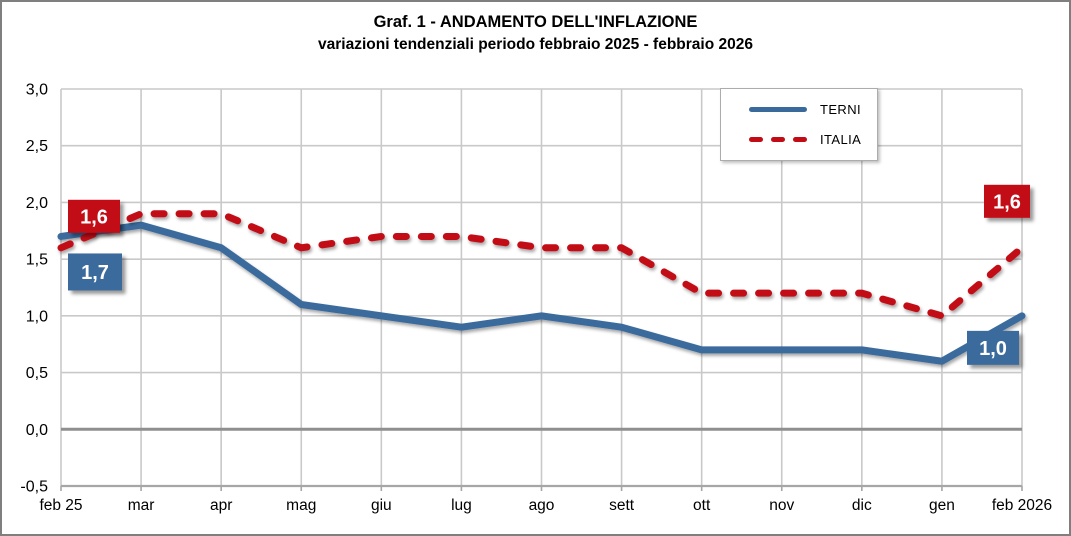 The height and width of the screenshot is (536, 1071). What do you see at coordinates (778, 109) in the screenshot?
I see `terni-line-swatch` at bounding box center [778, 109].